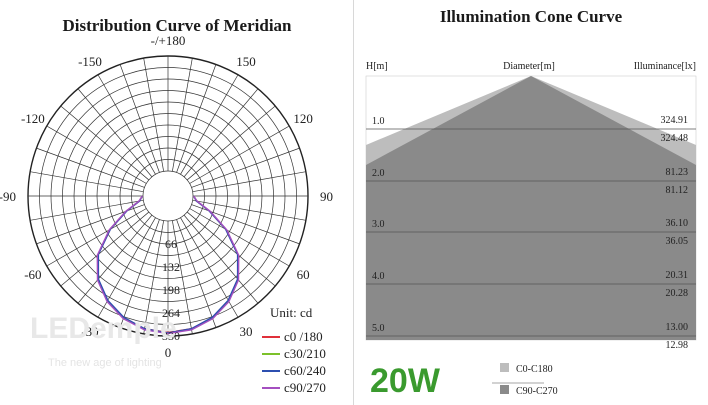 Image resolution: width=708 pixels, height=405 pixels. I want to click on angle-label: -/+180, so click(168, 40).